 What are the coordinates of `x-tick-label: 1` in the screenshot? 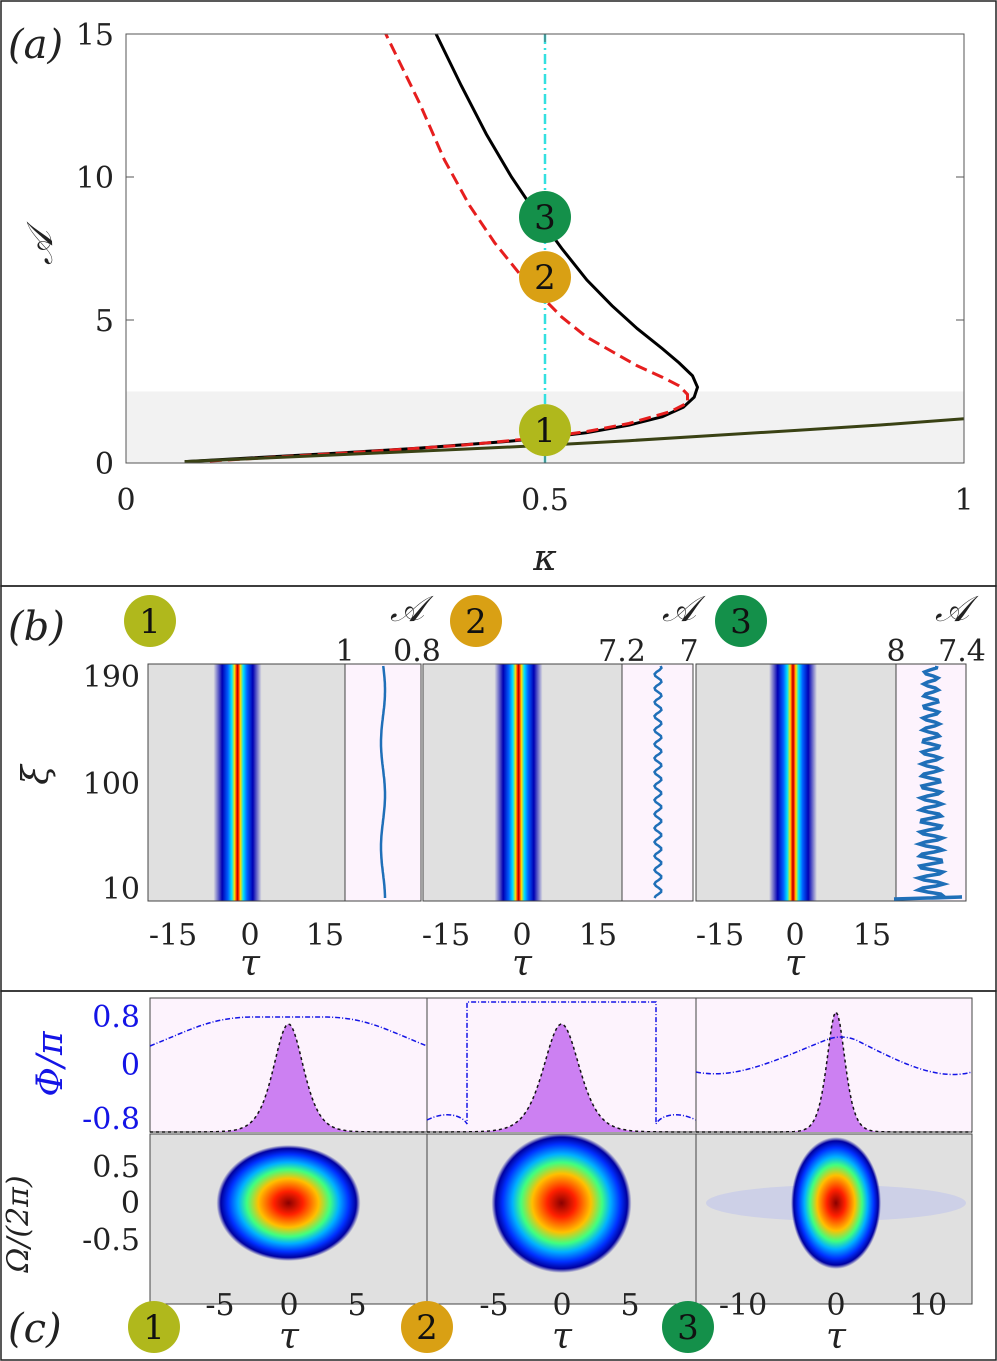 It's located at (963, 500).